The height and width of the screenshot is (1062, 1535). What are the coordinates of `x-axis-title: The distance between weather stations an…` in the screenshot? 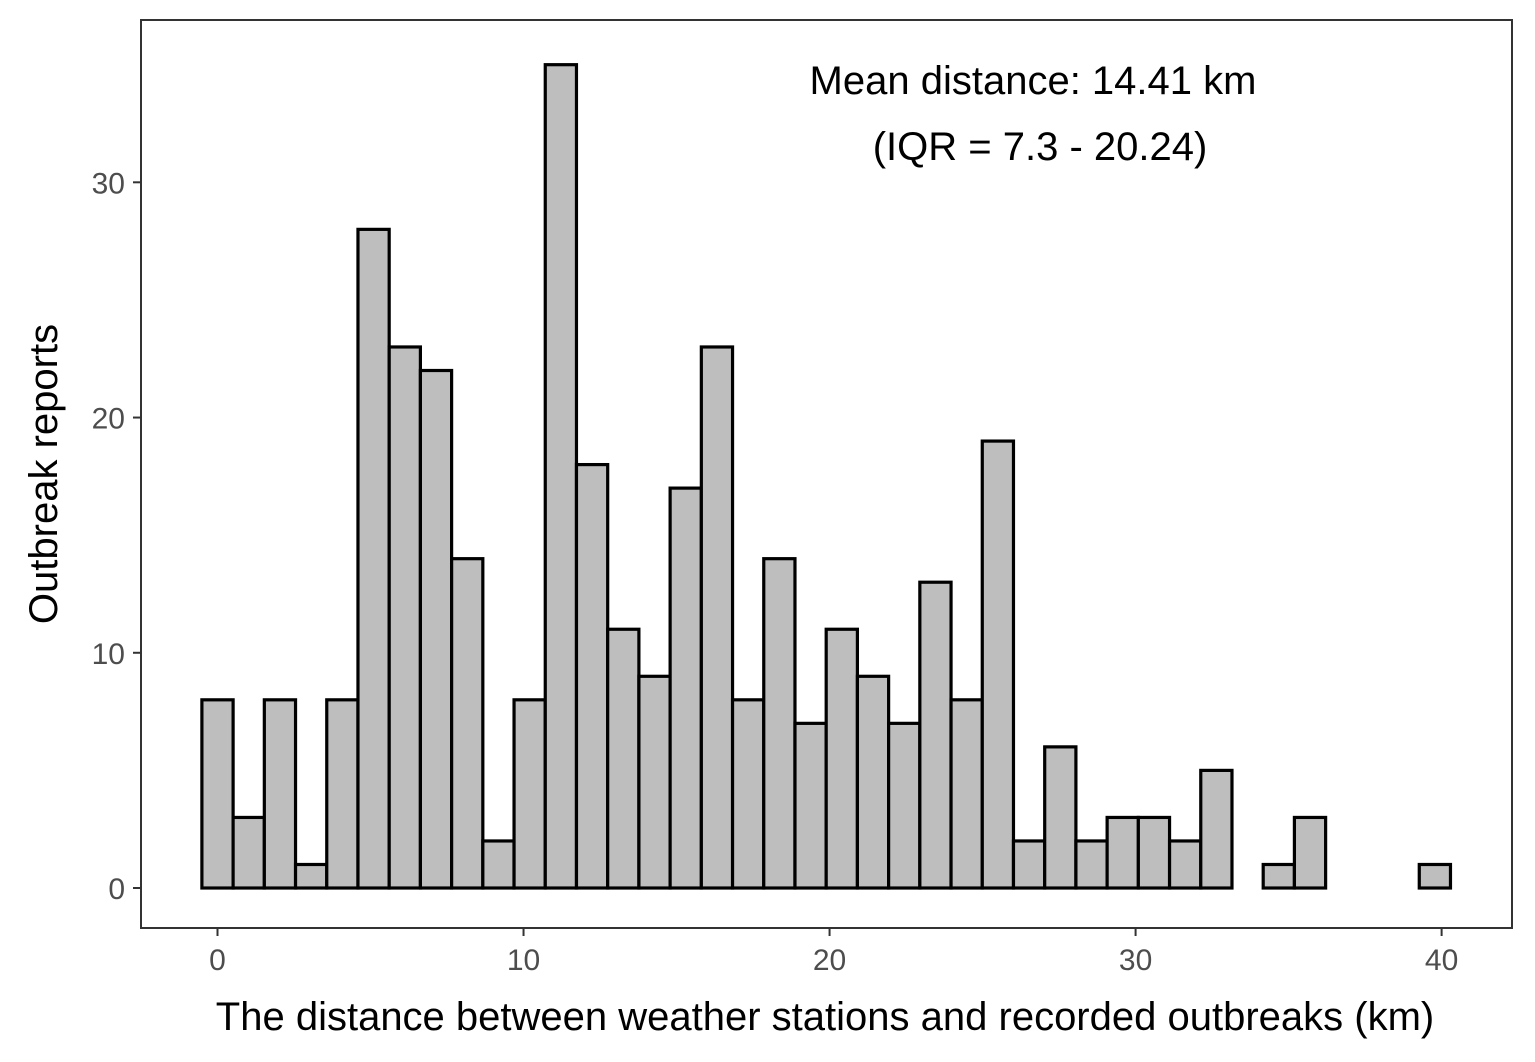 It's located at (825, 1017).